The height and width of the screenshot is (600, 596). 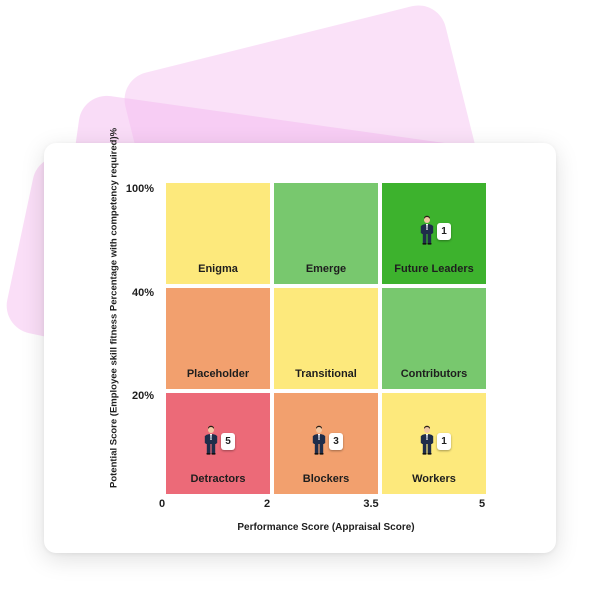 I want to click on x-tick-label: 2, so click(x=267, y=504).